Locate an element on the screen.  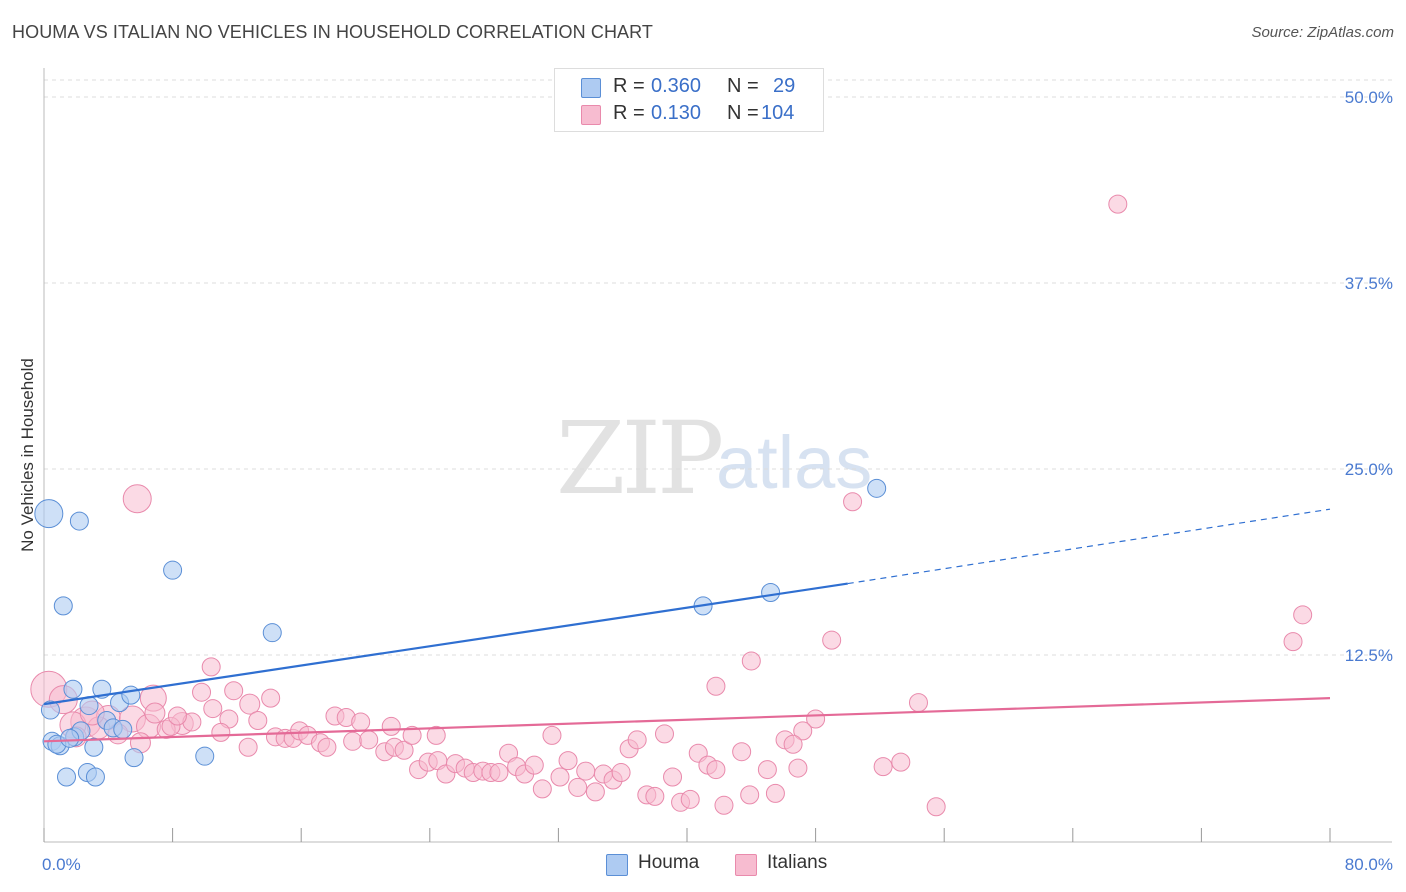
italians-trend-line is located at coordinates (687, 720).